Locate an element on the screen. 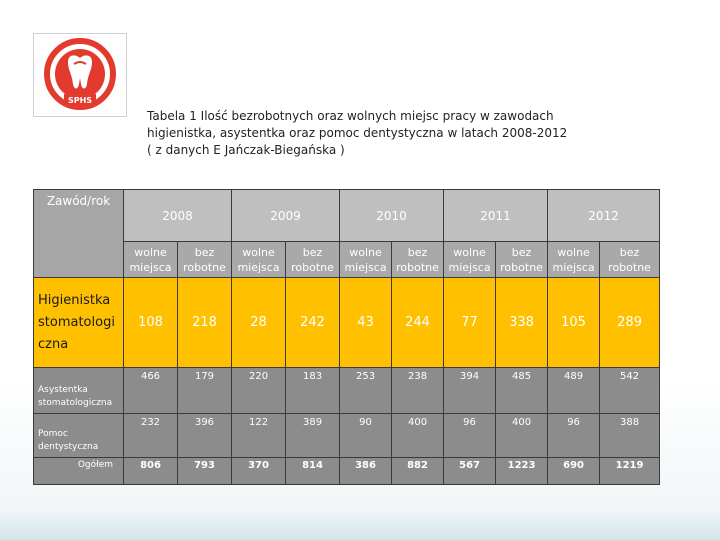 This screenshot has height=540, width=720. table-cell: 232 is located at coordinates (150, 435).